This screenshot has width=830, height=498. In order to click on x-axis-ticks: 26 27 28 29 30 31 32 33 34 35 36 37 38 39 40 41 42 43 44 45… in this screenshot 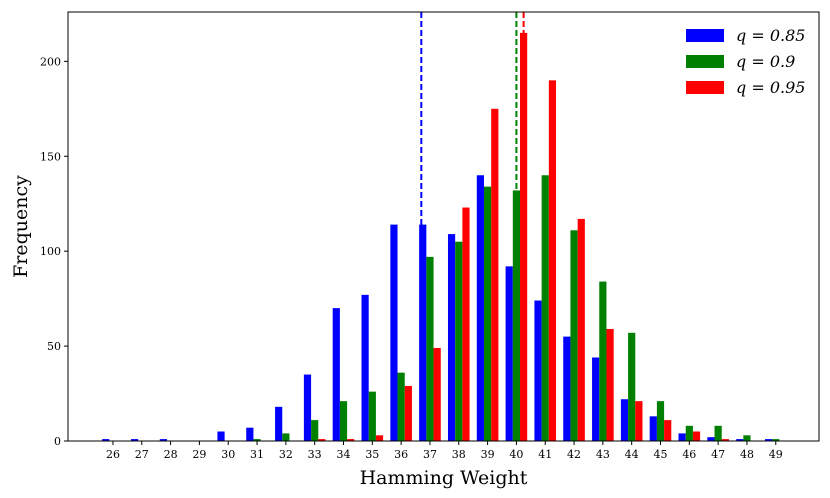, I will do `click(444, 451)`.